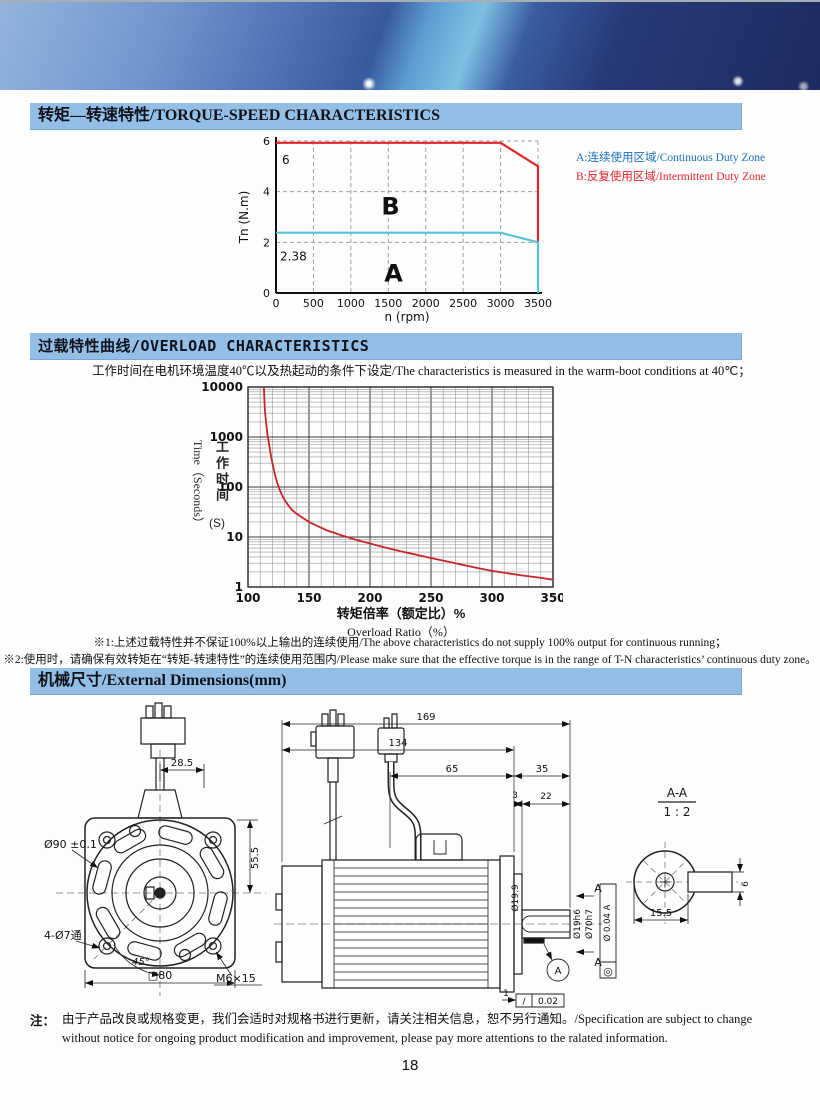  Describe the element at coordinates (293, 256) in the screenshot. I see `svg-text: 2.38` at that location.